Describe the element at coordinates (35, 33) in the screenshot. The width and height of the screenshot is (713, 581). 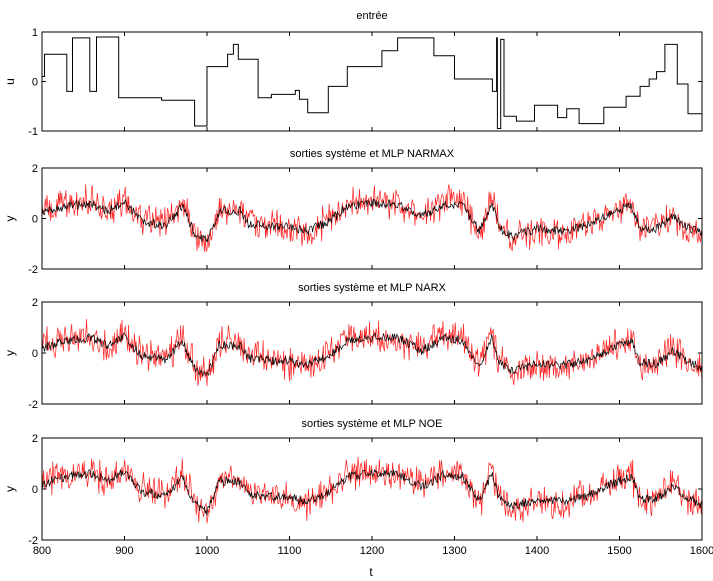
I see `y-tick-label: 1` at that location.